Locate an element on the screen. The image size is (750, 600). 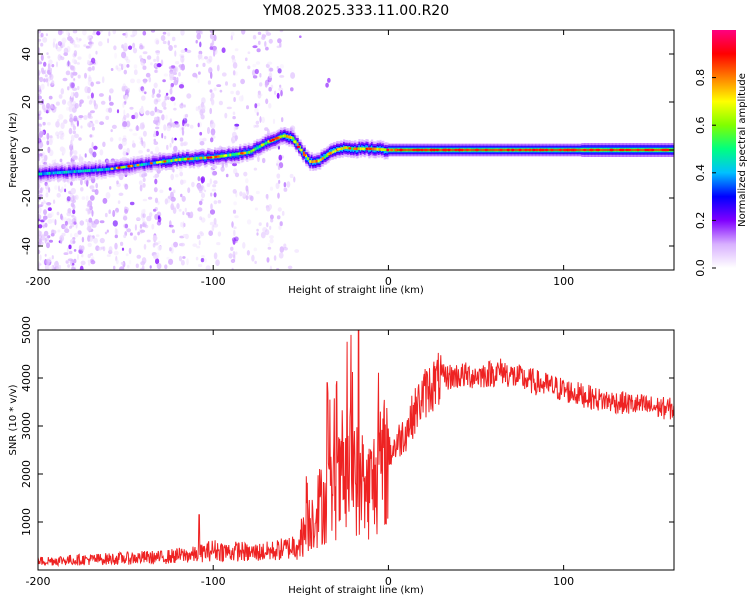
colorbar-label: Normalized spectral amplitude is located at coordinates (742, 150).